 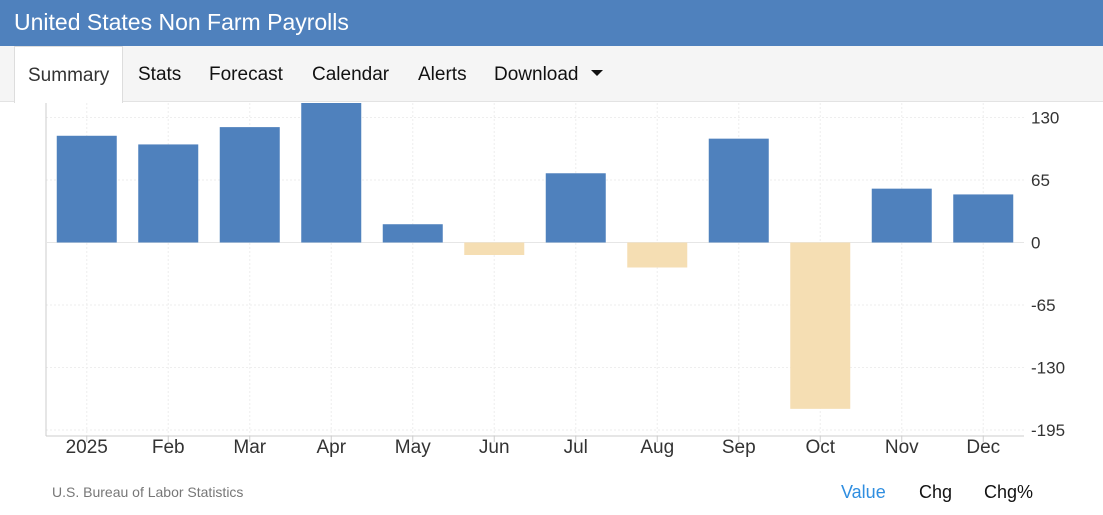 I want to click on x-tick-label: Jun, so click(x=494, y=447).